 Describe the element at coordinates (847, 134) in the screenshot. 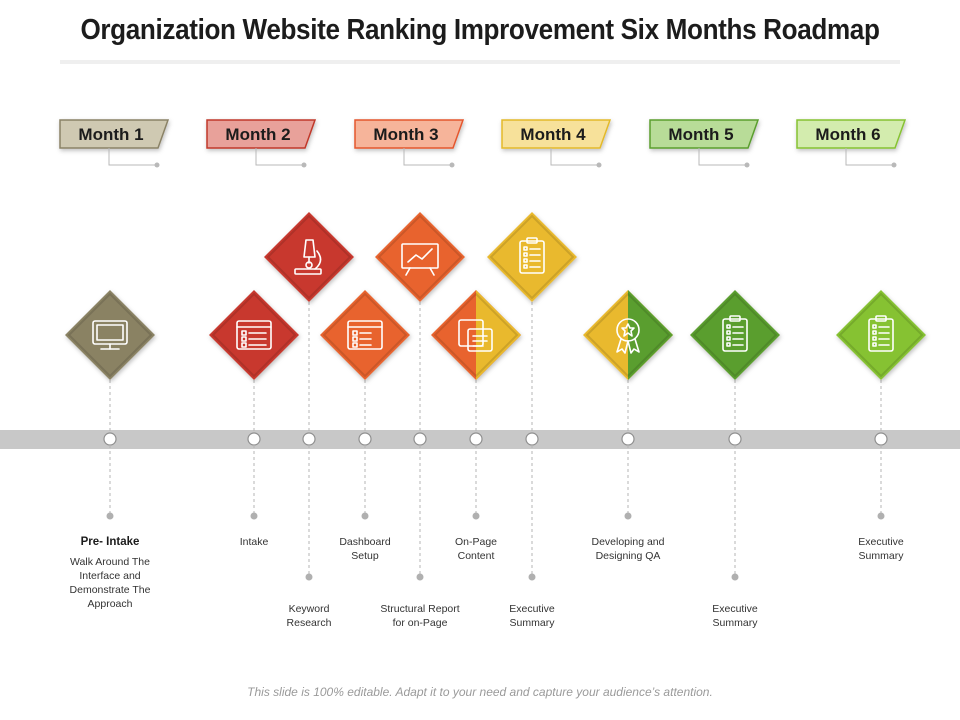

I see `month-label: Month 6` at that location.